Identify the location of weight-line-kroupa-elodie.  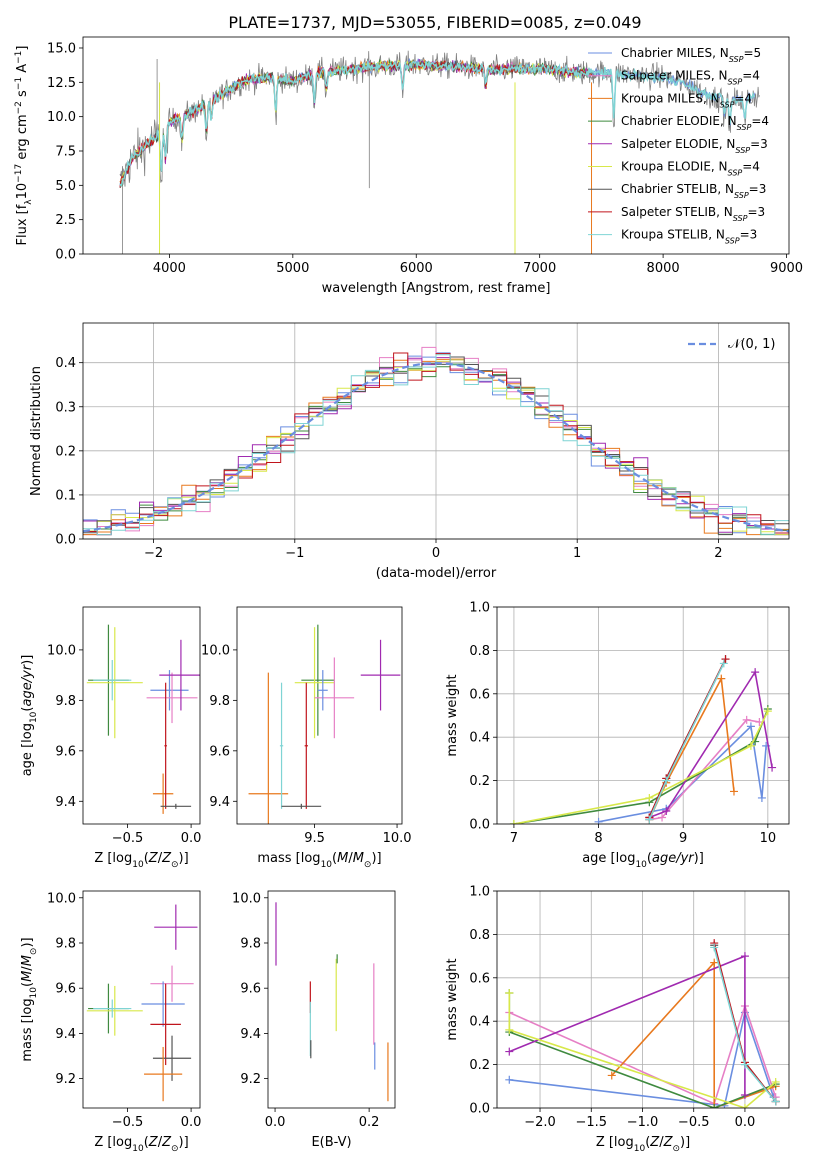
(641, 767).